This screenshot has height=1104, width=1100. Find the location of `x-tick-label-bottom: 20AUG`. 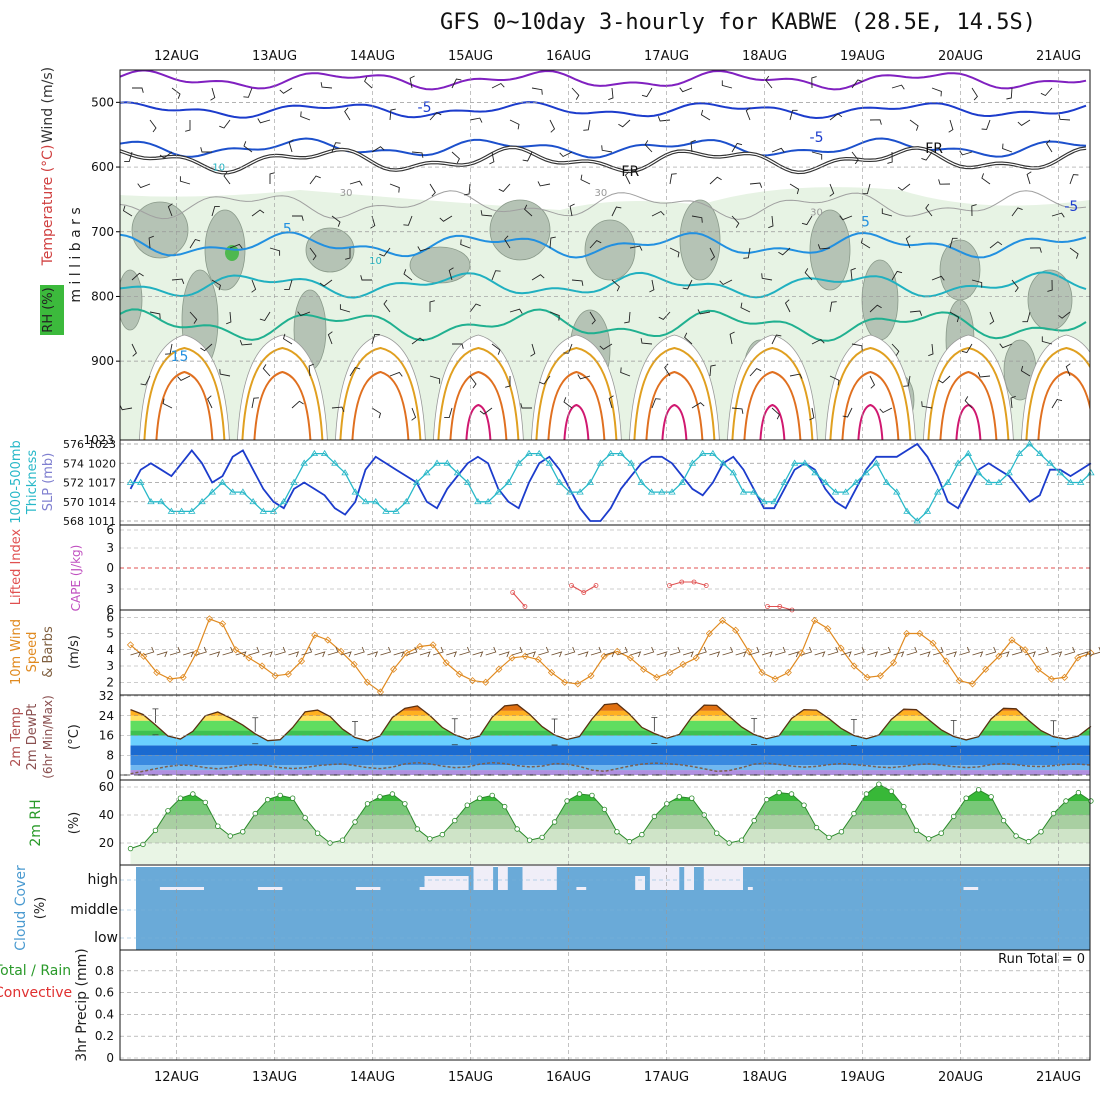

x-tick-label-bottom: 20AUG is located at coordinates (960, 1077).